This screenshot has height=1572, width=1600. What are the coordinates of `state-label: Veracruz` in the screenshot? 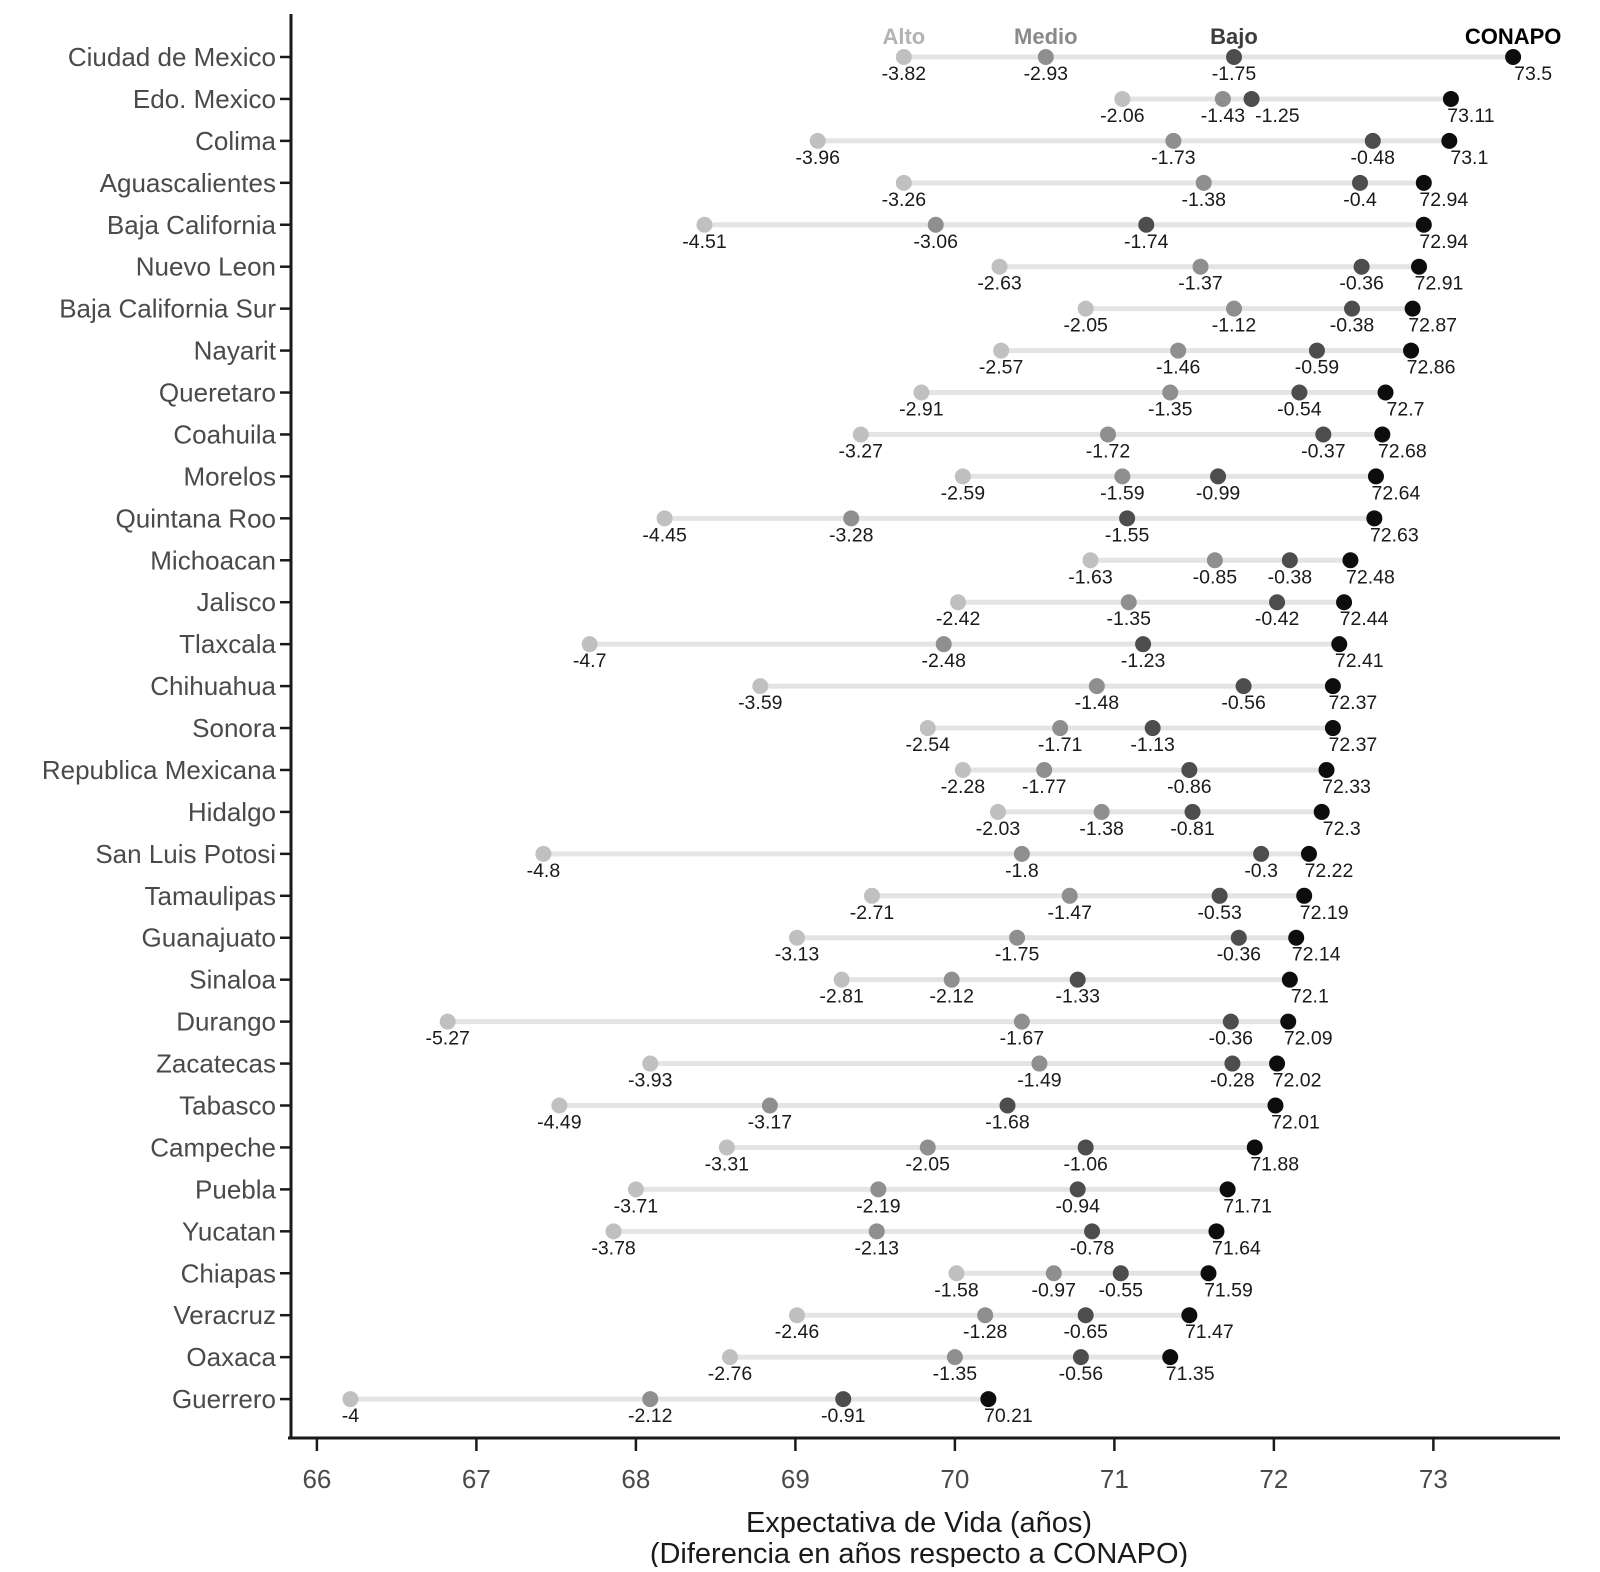 It's located at (224, 1315).